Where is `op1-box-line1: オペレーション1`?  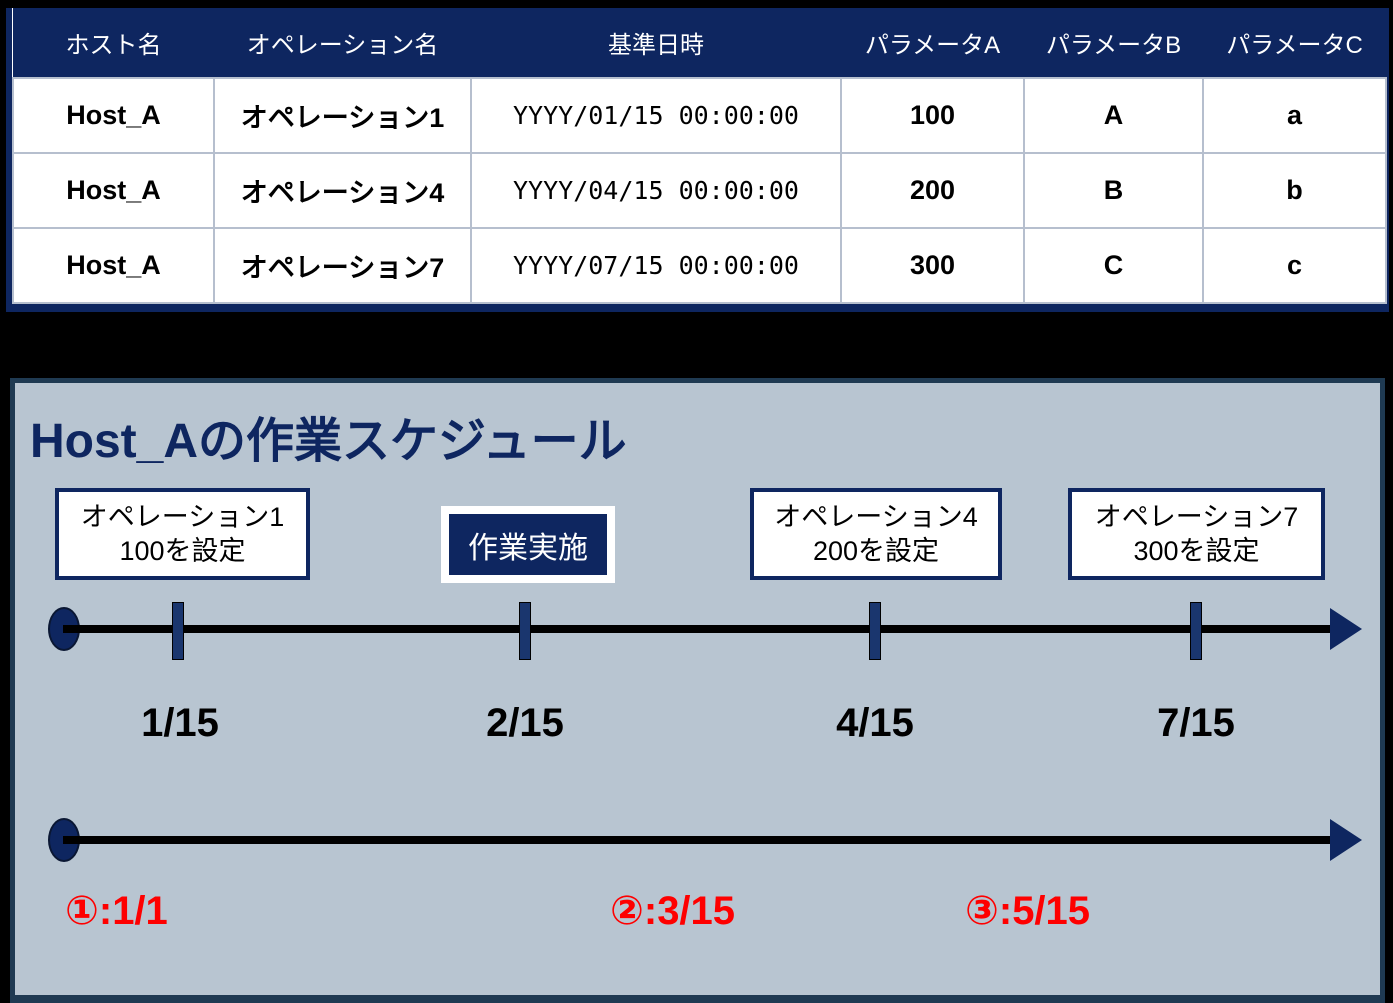
op1-box-line1: オペレーション1 is located at coordinates (182, 517).